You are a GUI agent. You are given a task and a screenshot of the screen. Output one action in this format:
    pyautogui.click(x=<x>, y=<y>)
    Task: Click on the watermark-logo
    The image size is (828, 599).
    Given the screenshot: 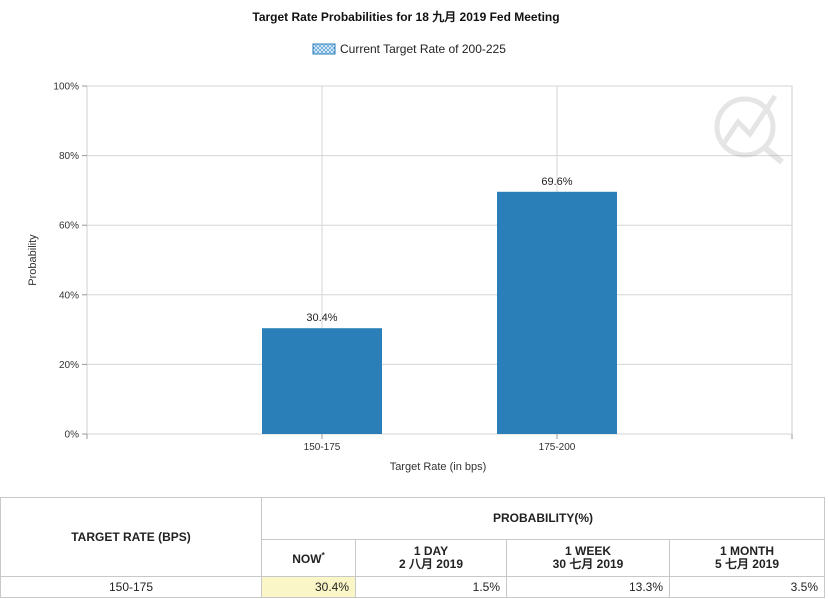 What is the action you would take?
    pyautogui.click(x=749, y=129)
    